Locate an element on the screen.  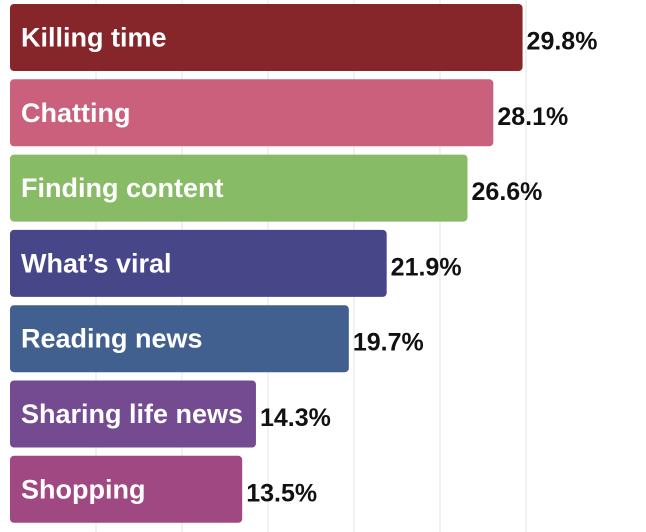
value-label-2: 26.6% is located at coordinates (507, 192).